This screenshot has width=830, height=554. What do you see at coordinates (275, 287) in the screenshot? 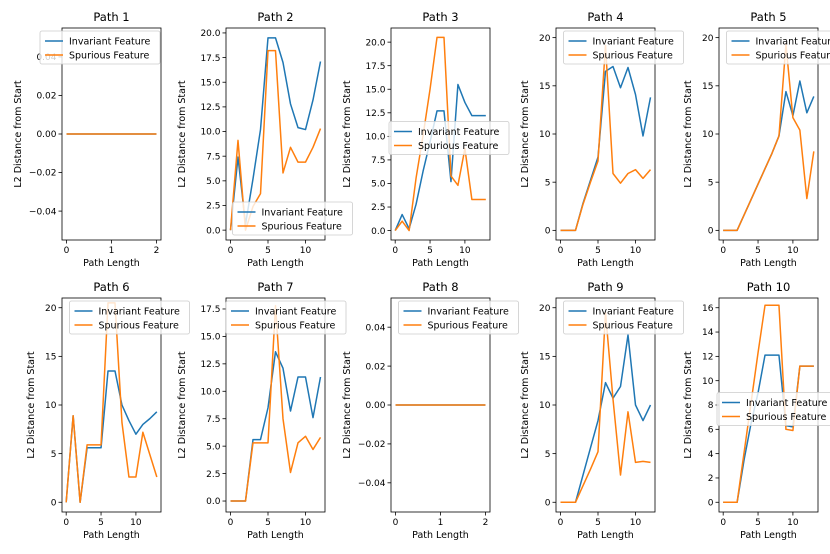
I see `subplot-title: Path 7` at bounding box center [275, 287].